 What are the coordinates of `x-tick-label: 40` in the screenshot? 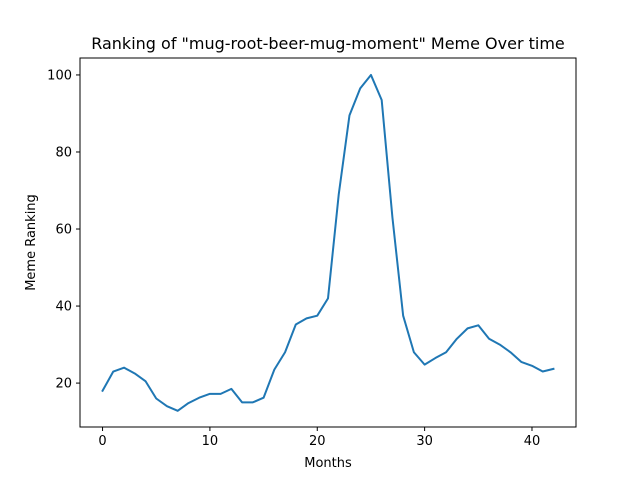 It's located at (532, 441).